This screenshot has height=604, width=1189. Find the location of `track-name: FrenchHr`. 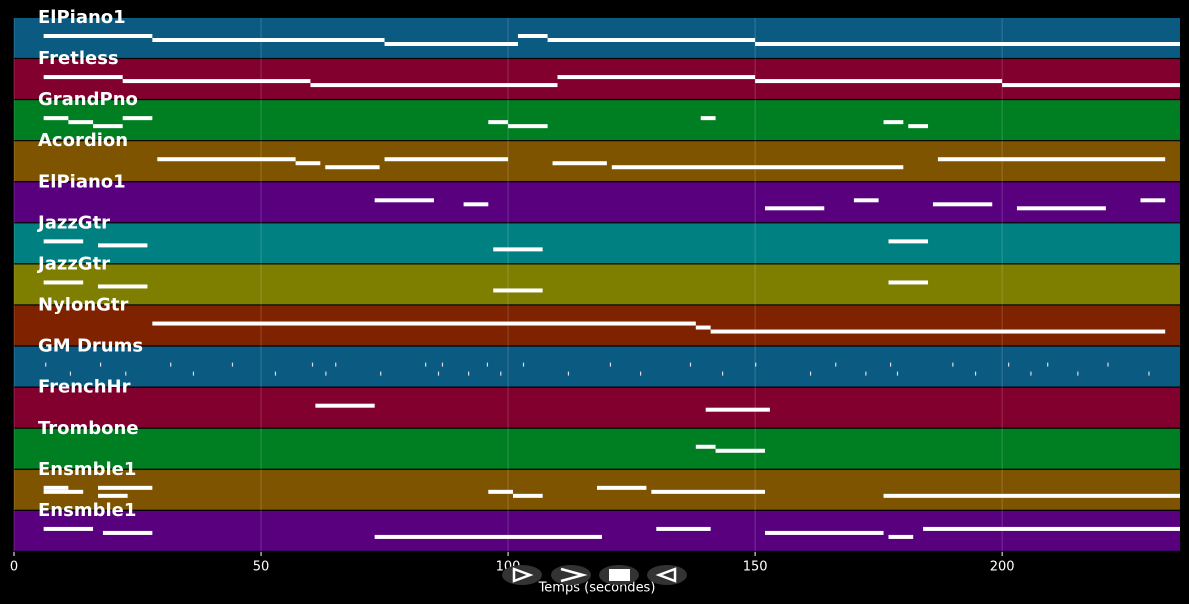

track-name: FrenchHr is located at coordinates (84, 387).